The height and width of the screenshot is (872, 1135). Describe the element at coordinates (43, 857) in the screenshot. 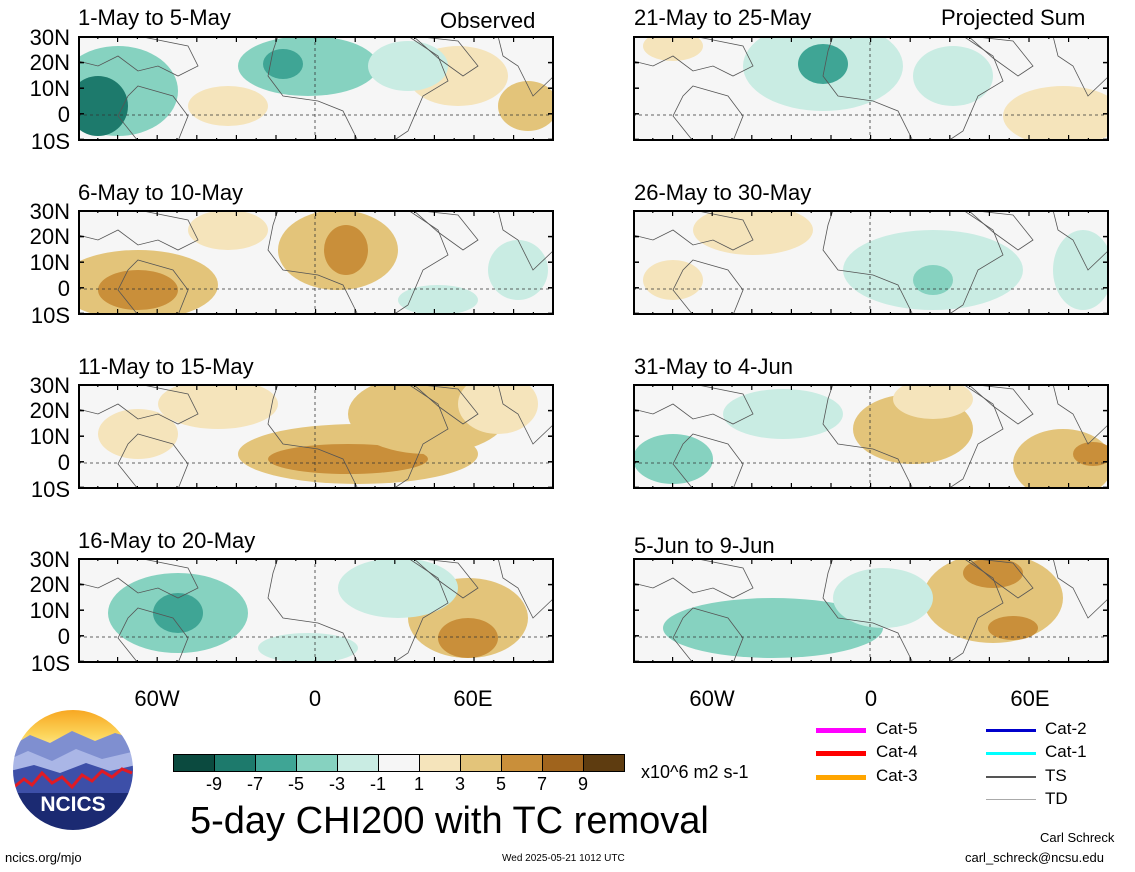

I see `footer-url: ncics.org/mjo` at that location.